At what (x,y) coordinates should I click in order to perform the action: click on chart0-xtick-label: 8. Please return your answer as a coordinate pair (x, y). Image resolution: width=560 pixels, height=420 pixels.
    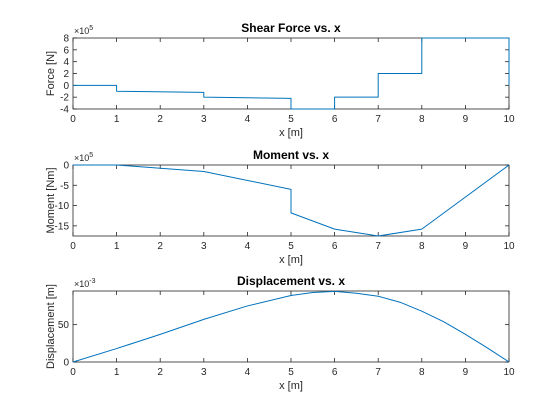
    Looking at the image, I should click on (422, 119).